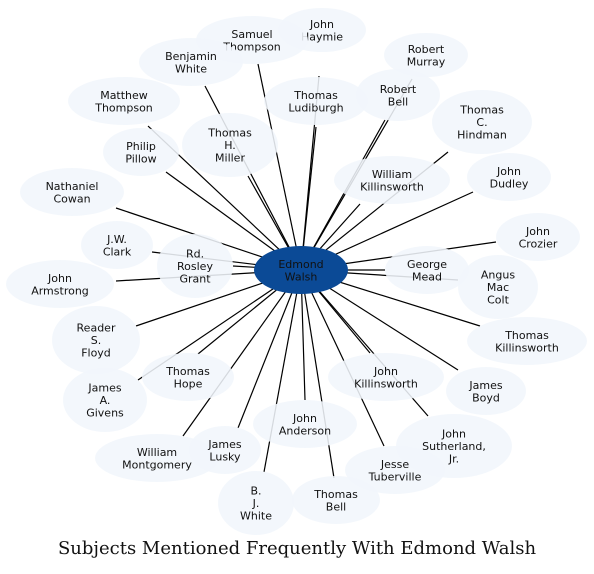 The width and height of the screenshot is (594, 574). I want to click on node-william-killinsworth: William Killinsworth, so click(392, 180).